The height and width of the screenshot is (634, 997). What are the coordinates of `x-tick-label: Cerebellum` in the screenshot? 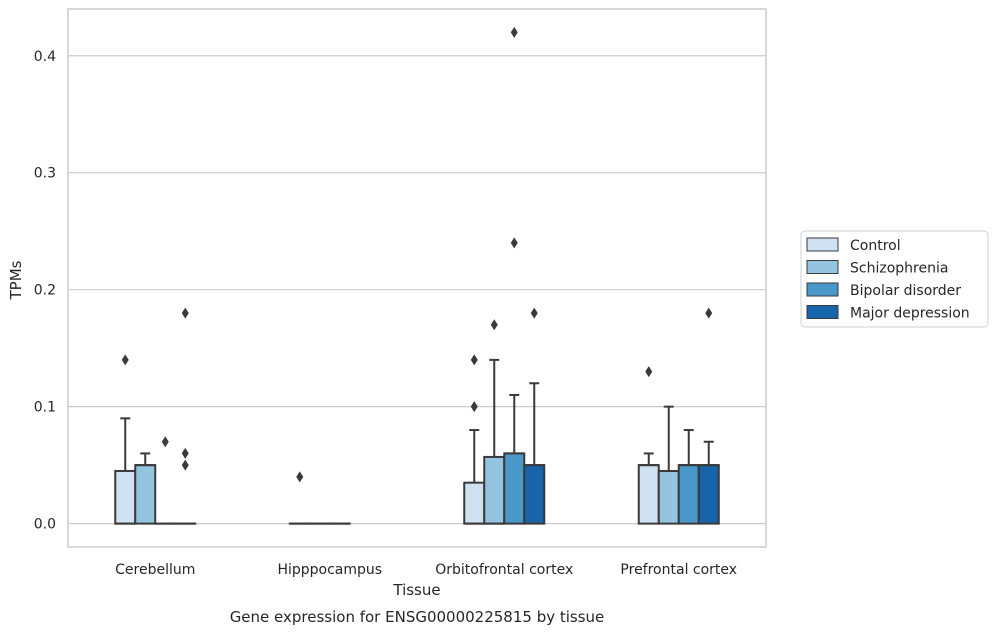 It's located at (155, 570).